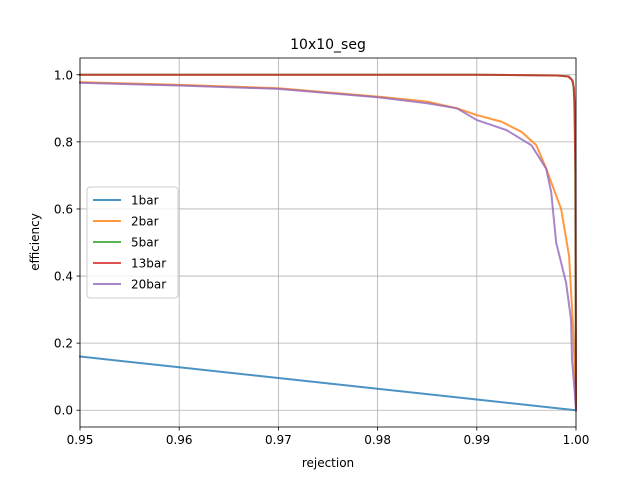 The image size is (640, 484). I want to click on y-tick-label: 0.0, so click(63, 411).